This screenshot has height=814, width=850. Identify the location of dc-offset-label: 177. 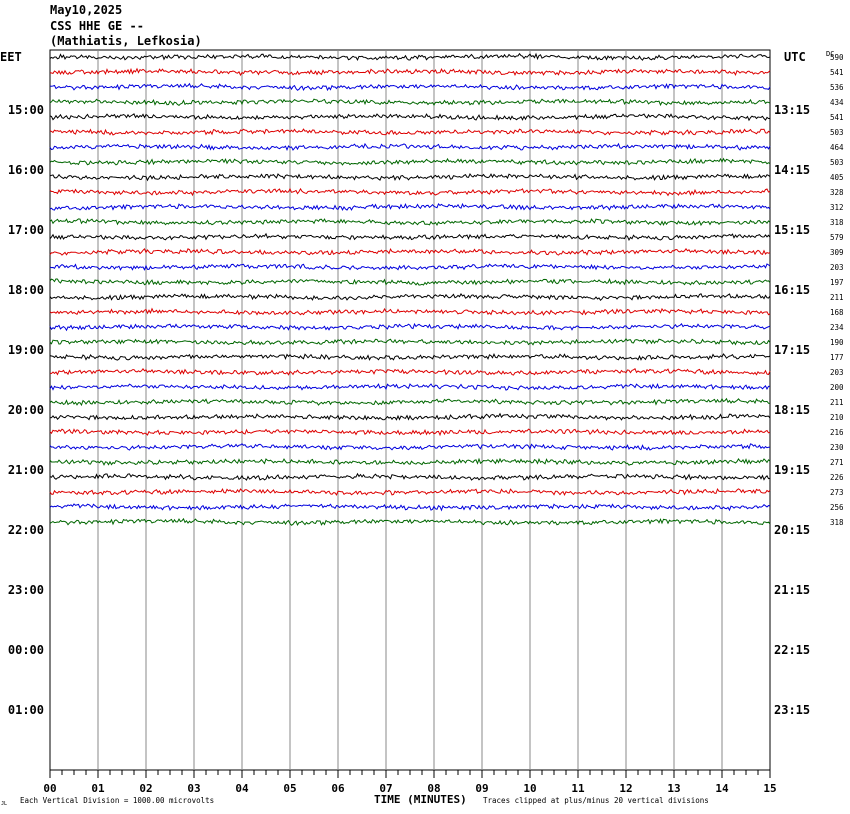
(837, 357).